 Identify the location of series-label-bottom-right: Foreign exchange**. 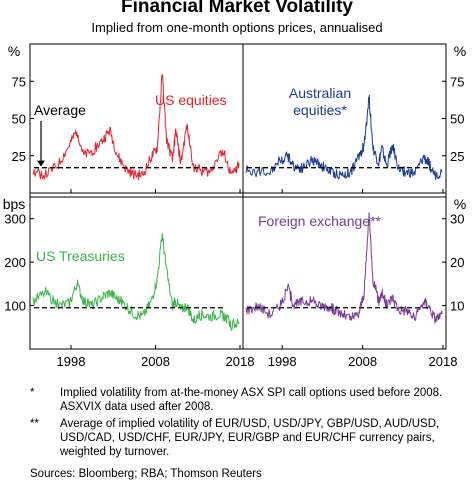
(320, 221).